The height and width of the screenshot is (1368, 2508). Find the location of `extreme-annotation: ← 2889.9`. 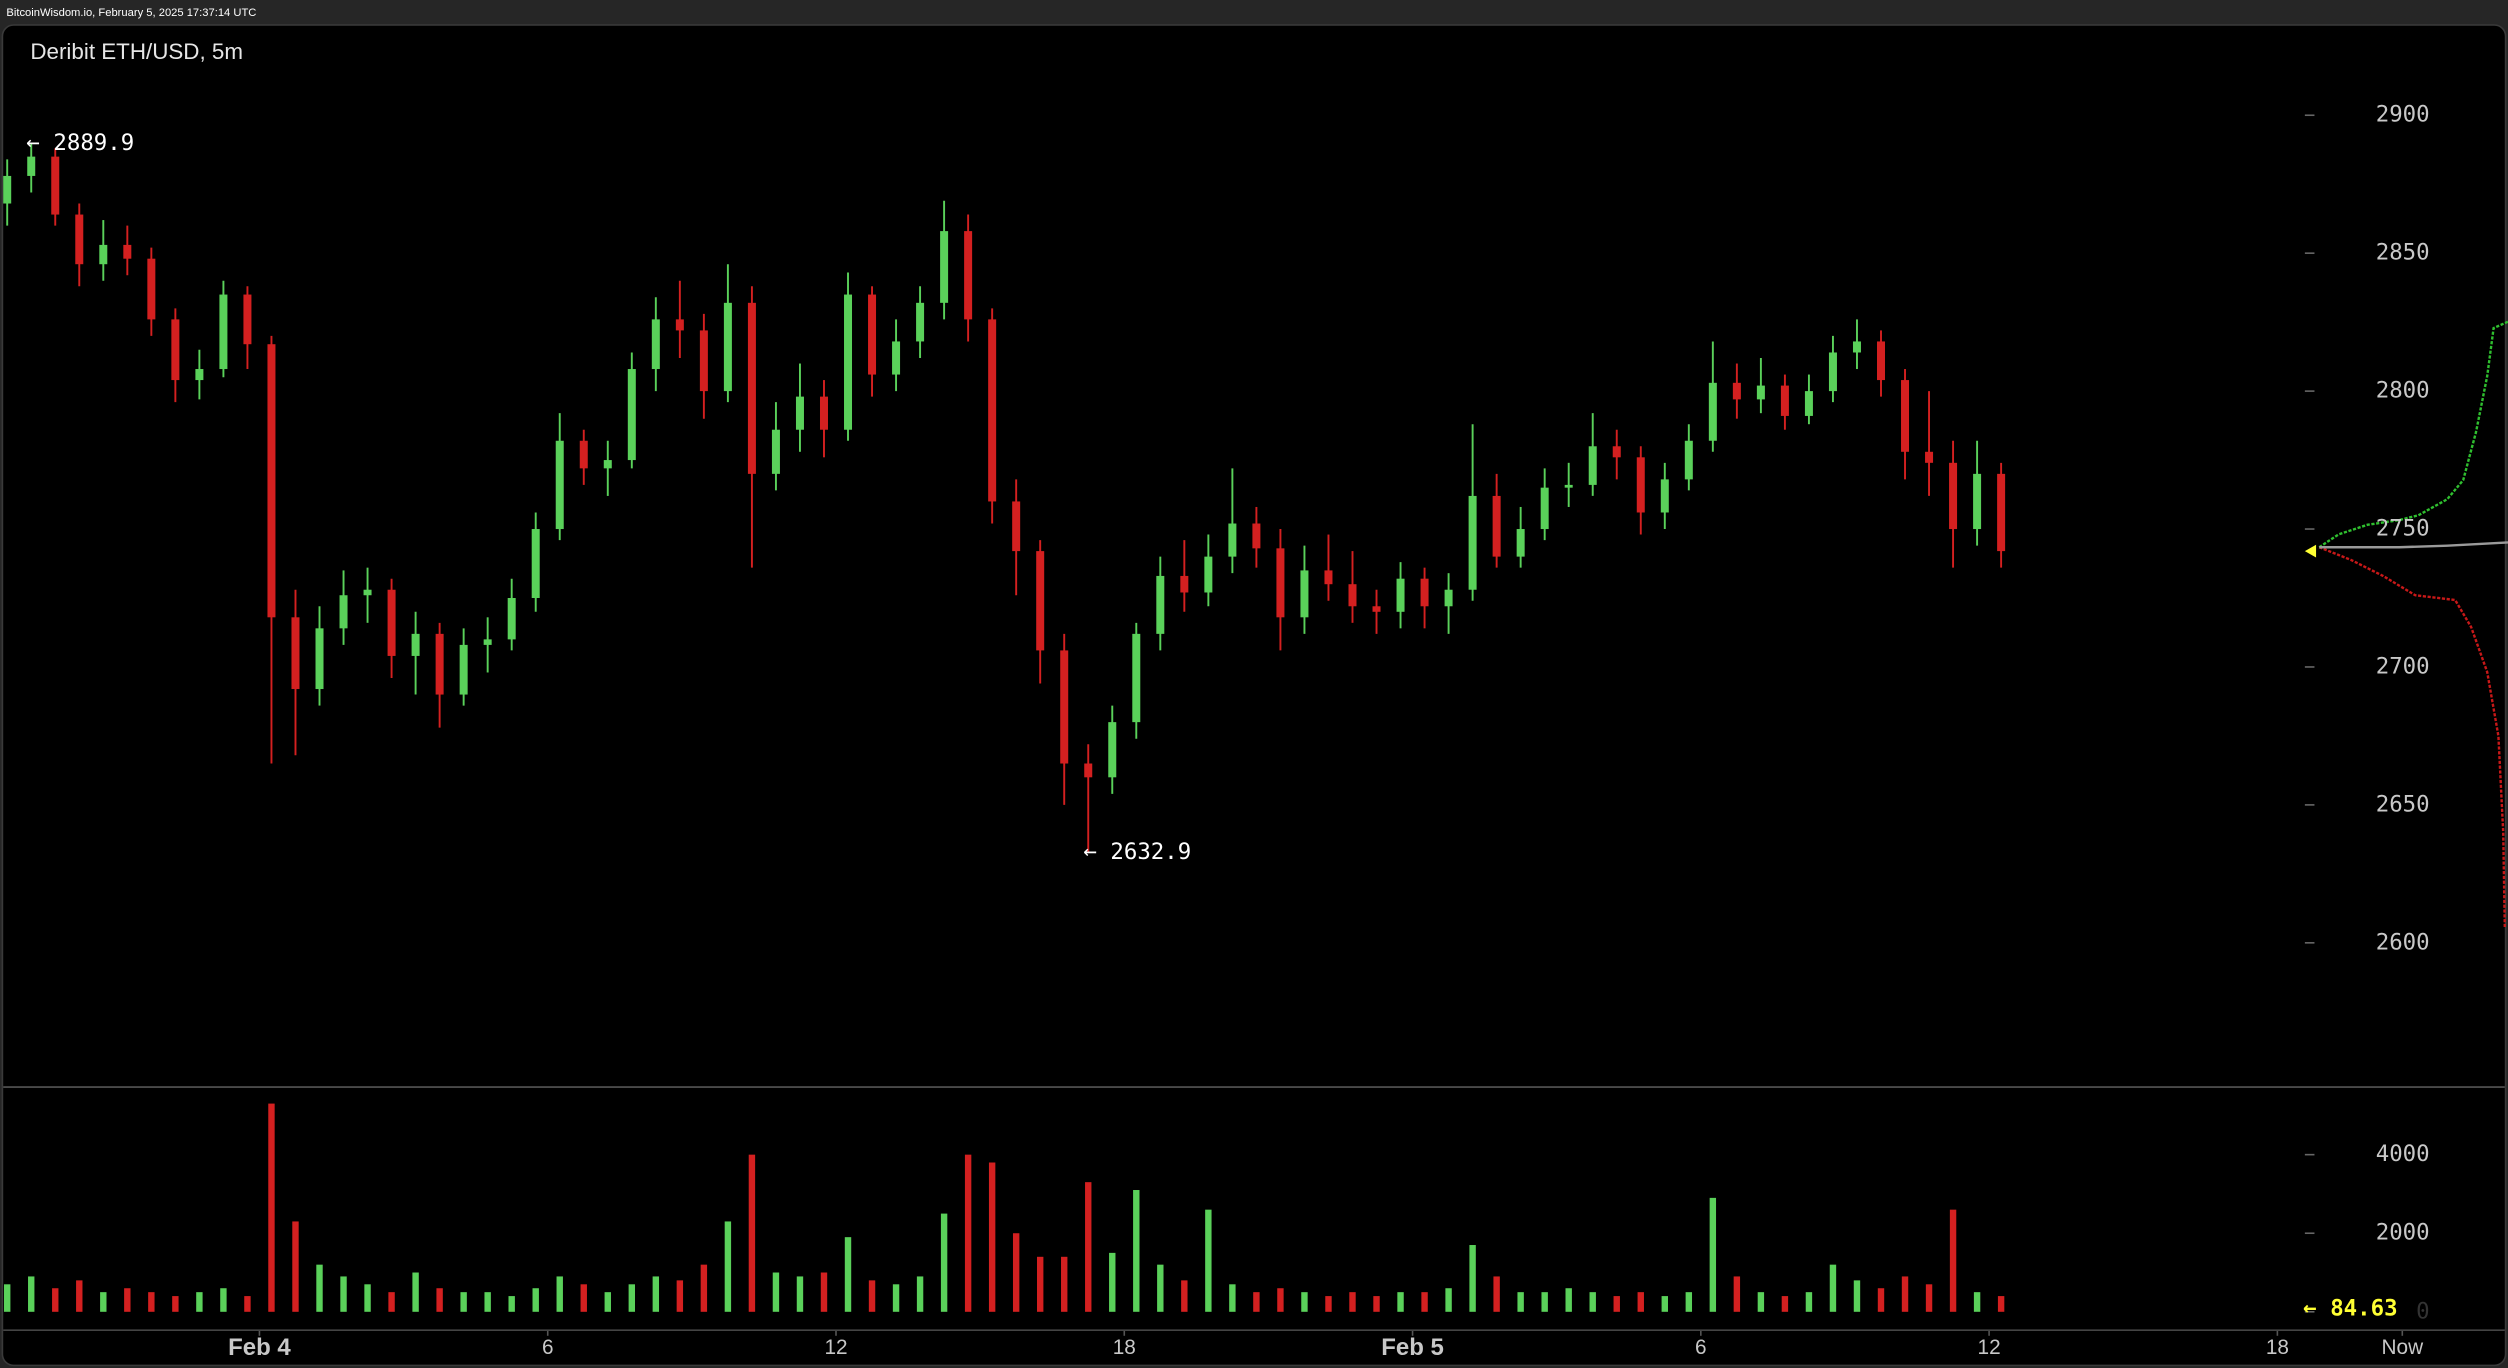

extreme-annotation: ← 2889.9 is located at coordinates (80, 143).